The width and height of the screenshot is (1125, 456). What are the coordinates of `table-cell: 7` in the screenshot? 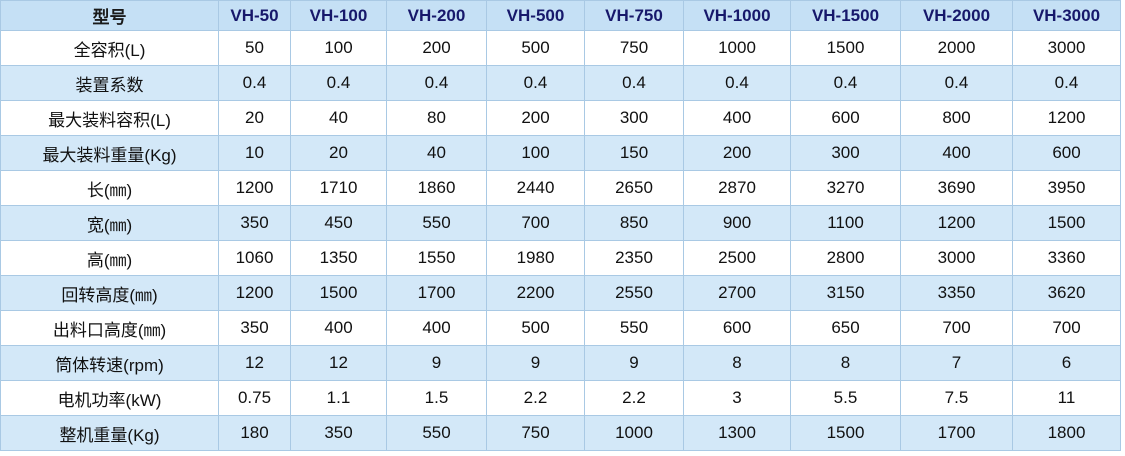 It's located at (956, 363).